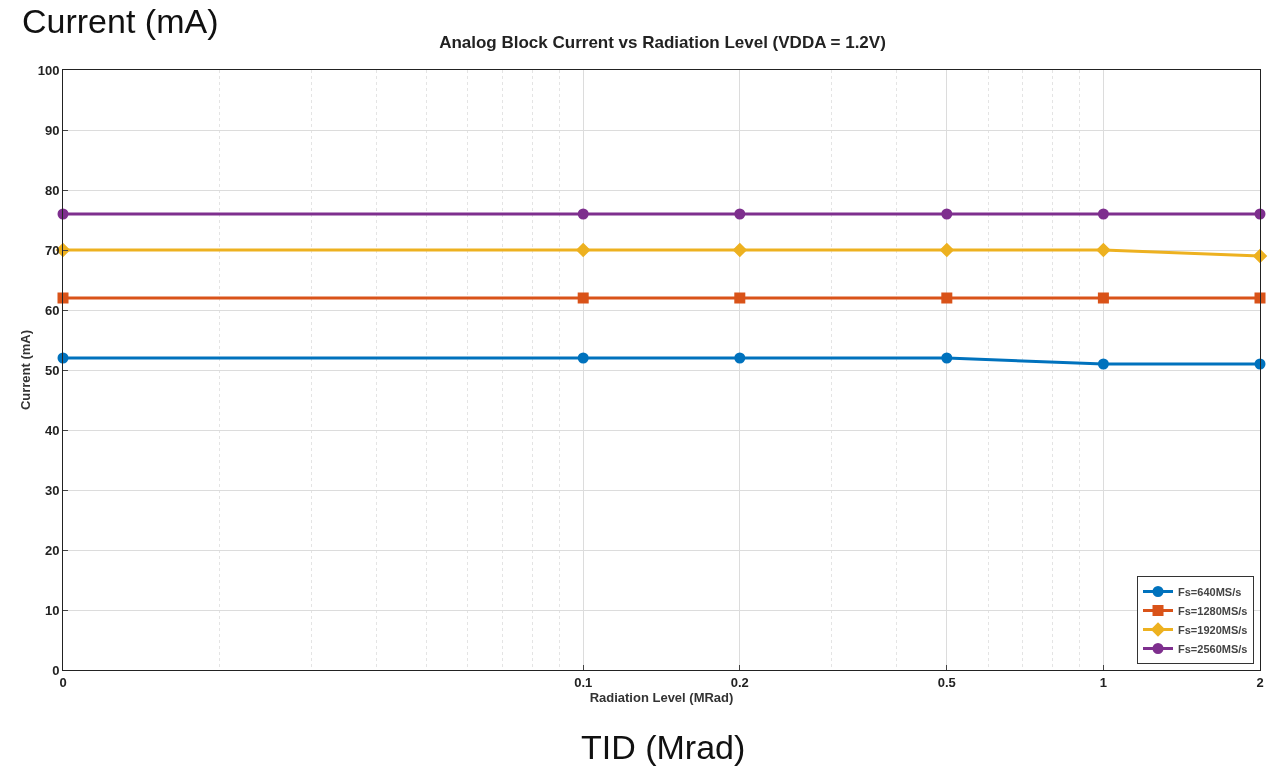  Describe the element at coordinates (52, 550) in the screenshot. I see `y-tick-label: 20` at that location.